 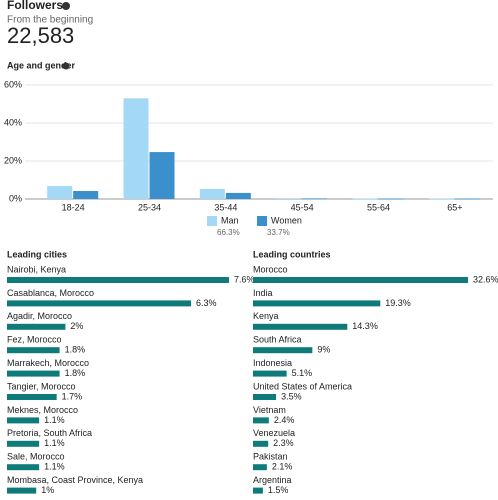 What do you see at coordinates (263, 293) in the screenshot?
I see `list-item-name: India` at bounding box center [263, 293].